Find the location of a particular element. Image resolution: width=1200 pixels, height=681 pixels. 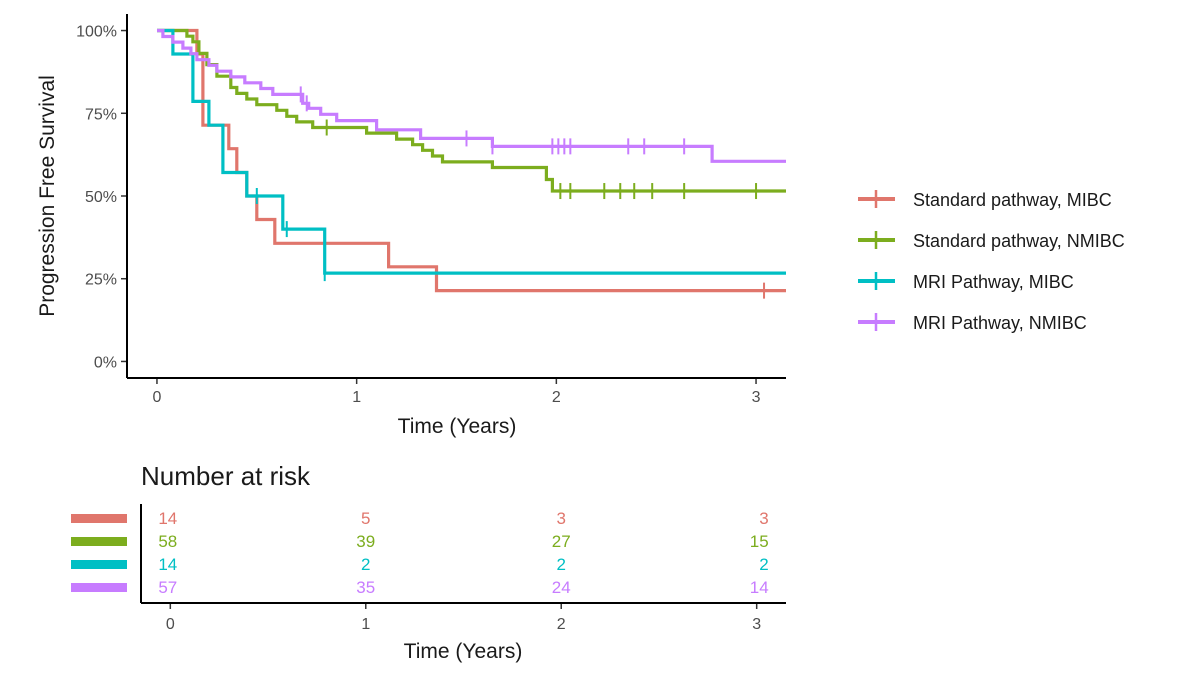

legend-label: Standard pathway, MIBC is located at coordinates (1012, 200).